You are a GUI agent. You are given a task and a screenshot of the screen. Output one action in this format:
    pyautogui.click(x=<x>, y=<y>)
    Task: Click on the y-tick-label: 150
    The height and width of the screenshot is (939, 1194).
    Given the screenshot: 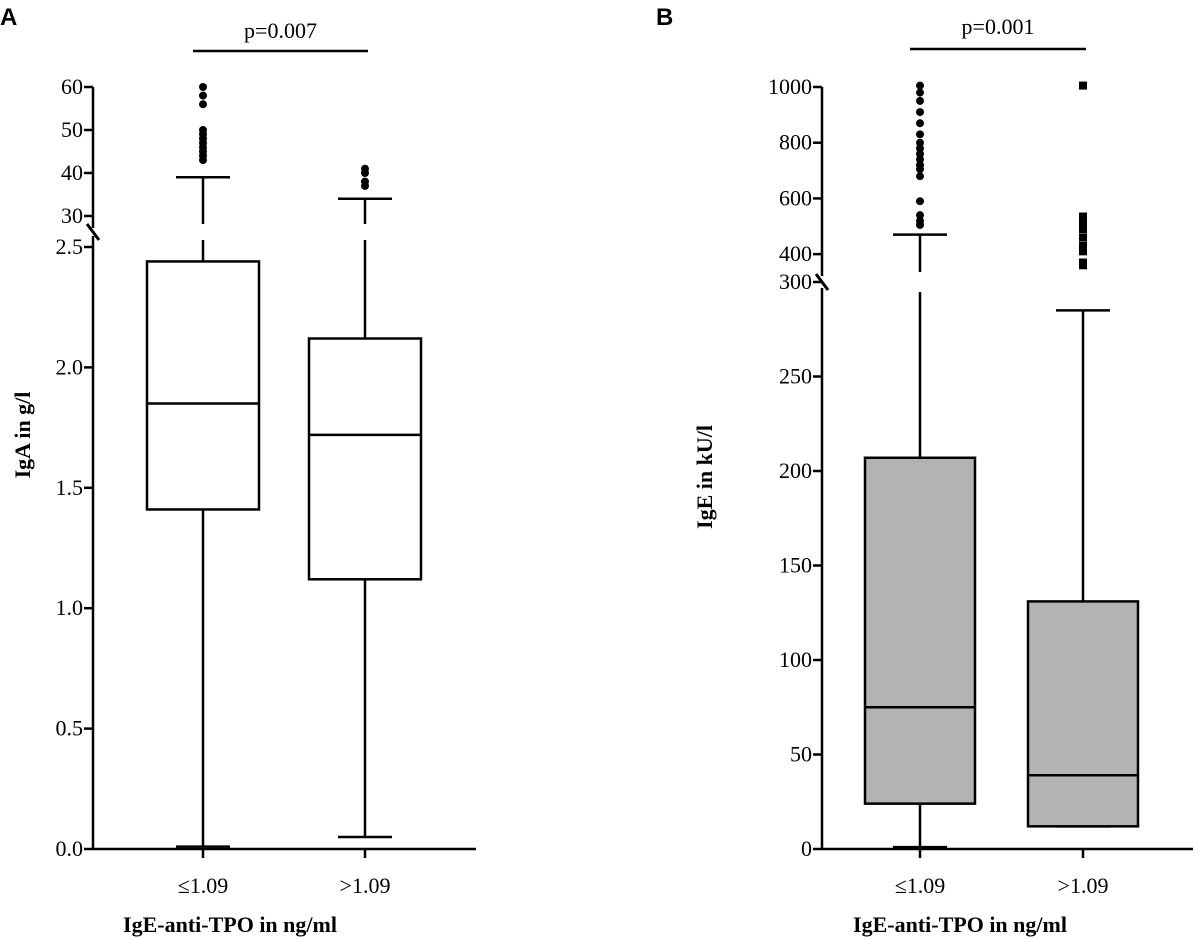 What is the action you would take?
    pyautogui.click(x=795, y=565)
    